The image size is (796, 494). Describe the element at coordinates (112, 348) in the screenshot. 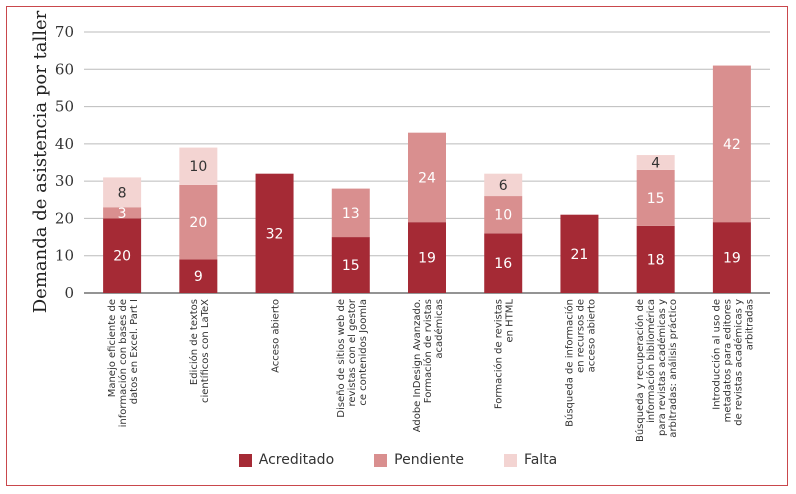

I see `x-tick-label-line: Manejo eficiente de` at that location.